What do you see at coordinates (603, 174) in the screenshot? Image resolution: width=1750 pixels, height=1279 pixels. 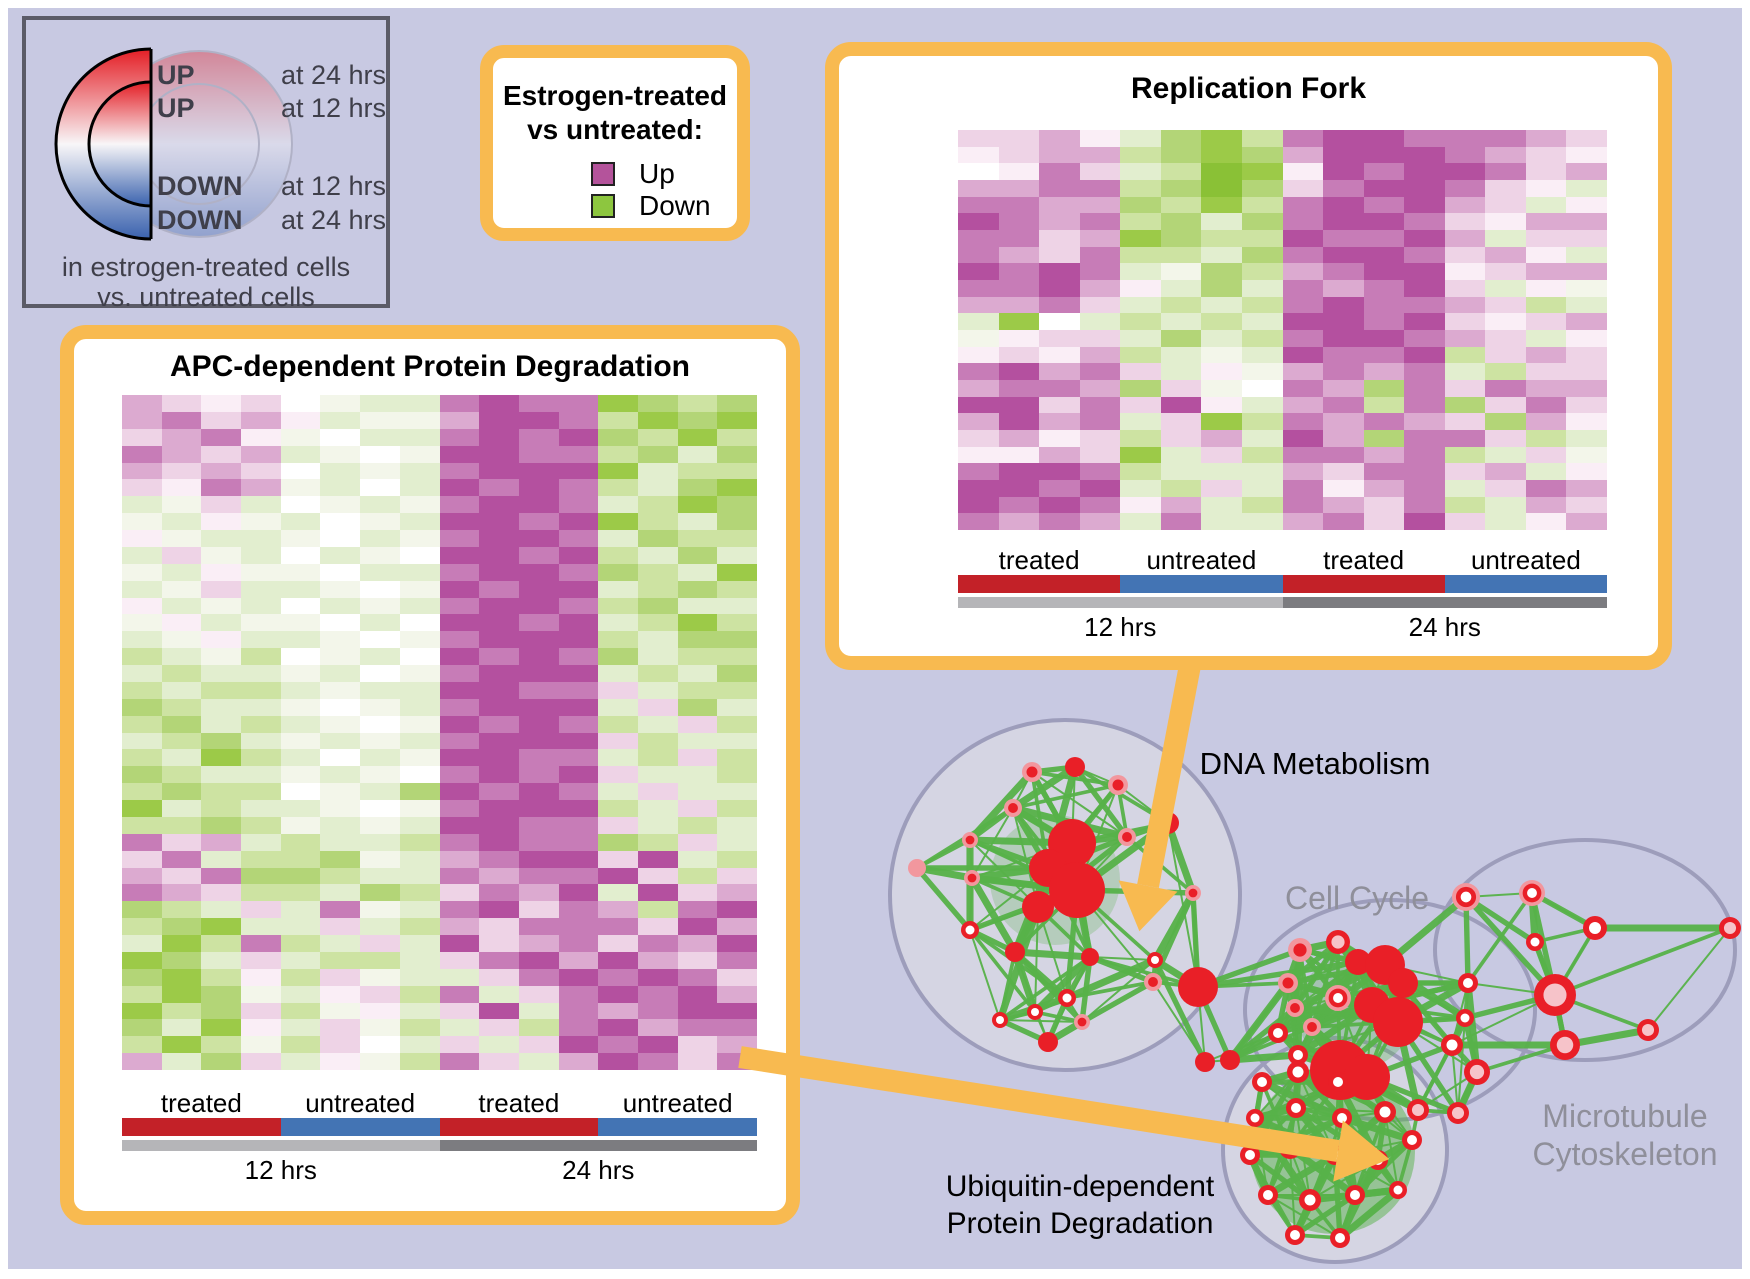 I see `up-color-swatch` at bounding box center [603, 174].